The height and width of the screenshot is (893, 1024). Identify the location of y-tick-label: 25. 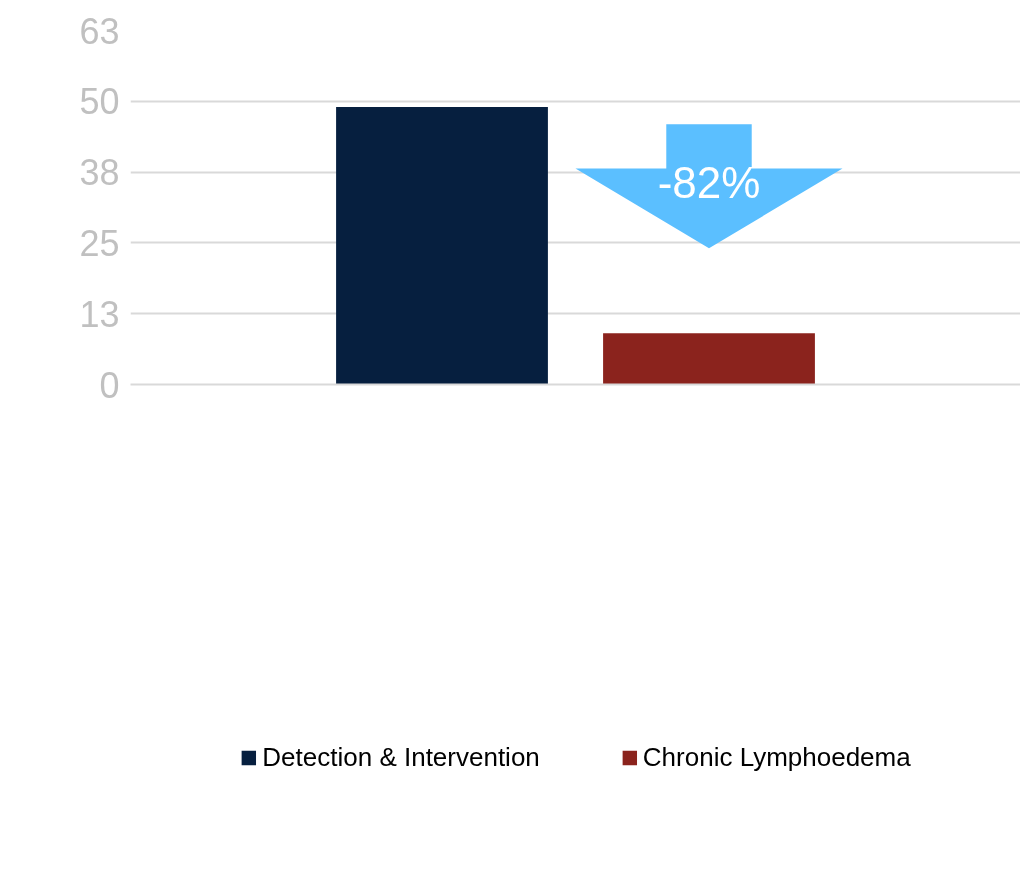
(99, 243).